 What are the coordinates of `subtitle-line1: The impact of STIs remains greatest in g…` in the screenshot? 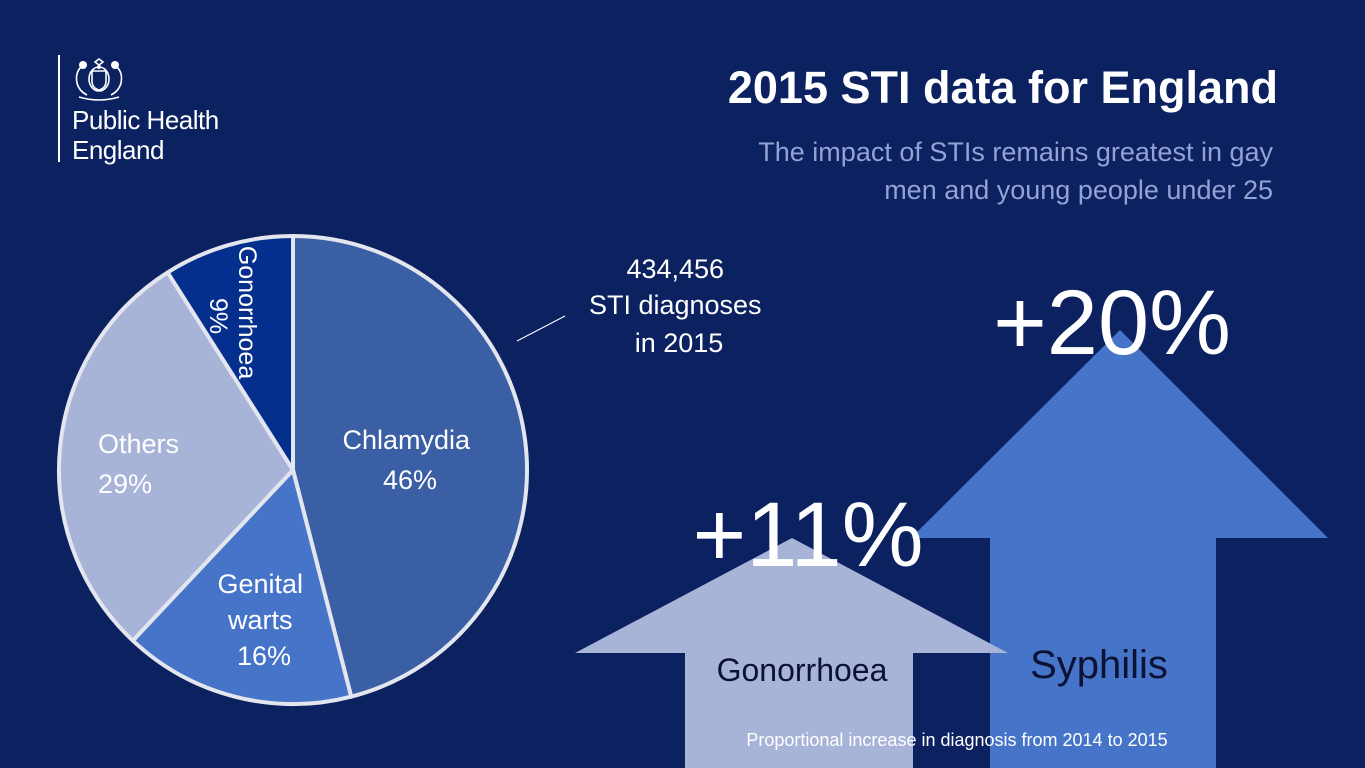 It's located at (1015, 152).